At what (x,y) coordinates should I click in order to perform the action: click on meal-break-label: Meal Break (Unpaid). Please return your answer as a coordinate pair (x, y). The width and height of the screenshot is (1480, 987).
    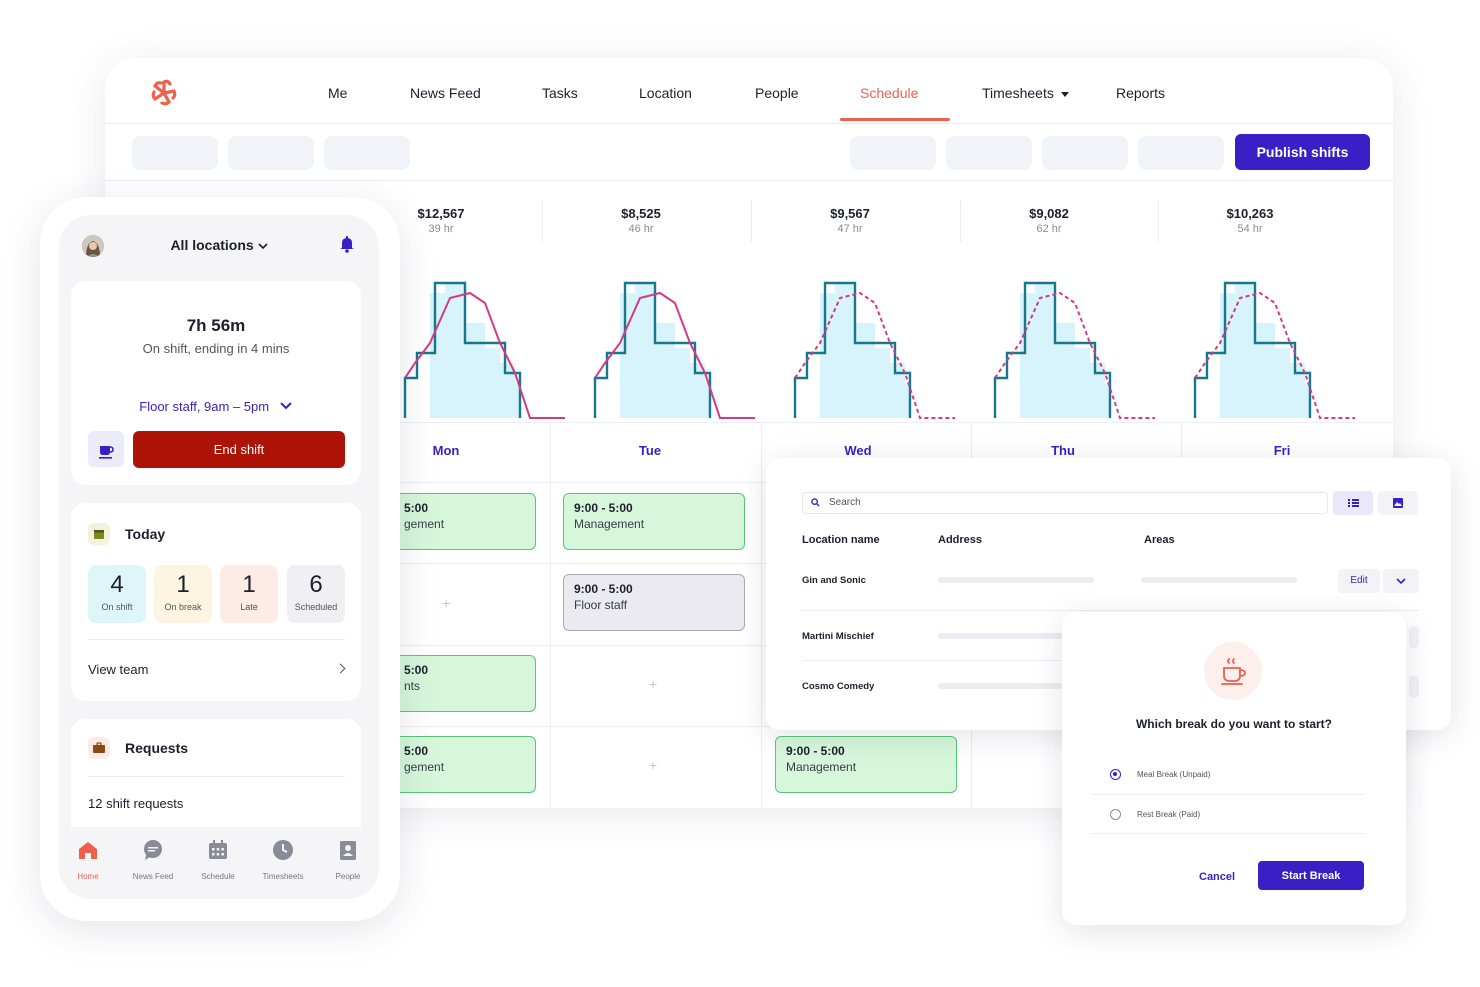
    Looking at the image, I should click on (1174, 774).